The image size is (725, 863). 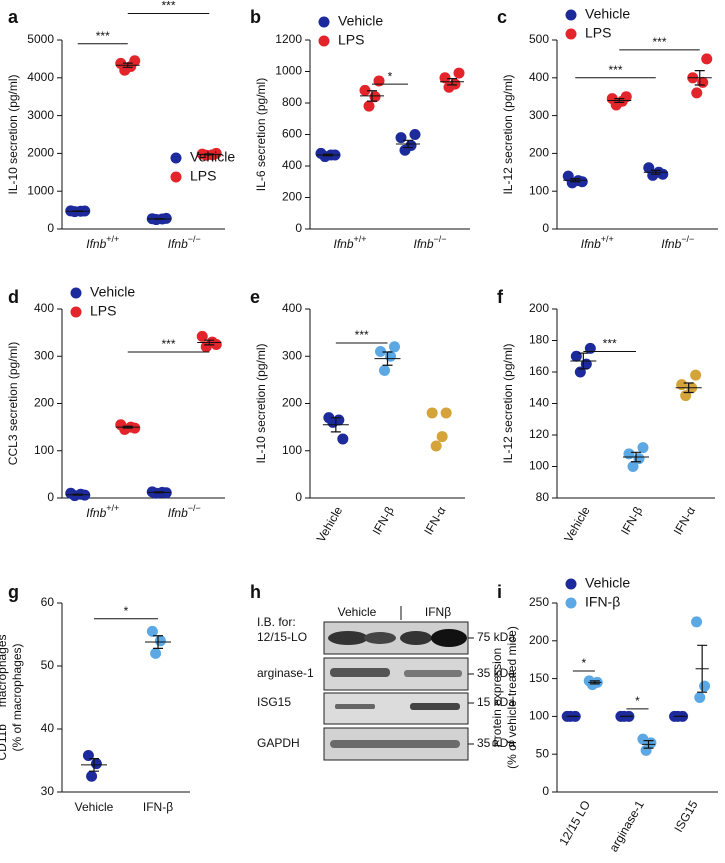 I want to click on y-tick-label: 60, so click(x=48, y=602).